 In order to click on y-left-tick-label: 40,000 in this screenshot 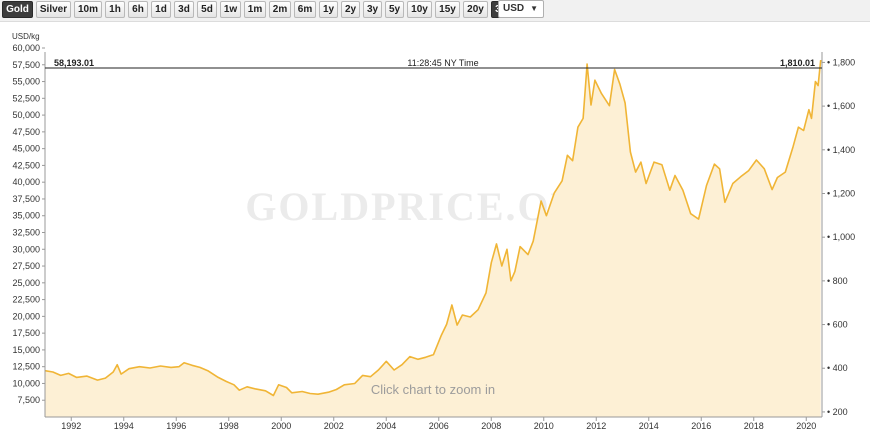, I will do `click(26, 182)`.